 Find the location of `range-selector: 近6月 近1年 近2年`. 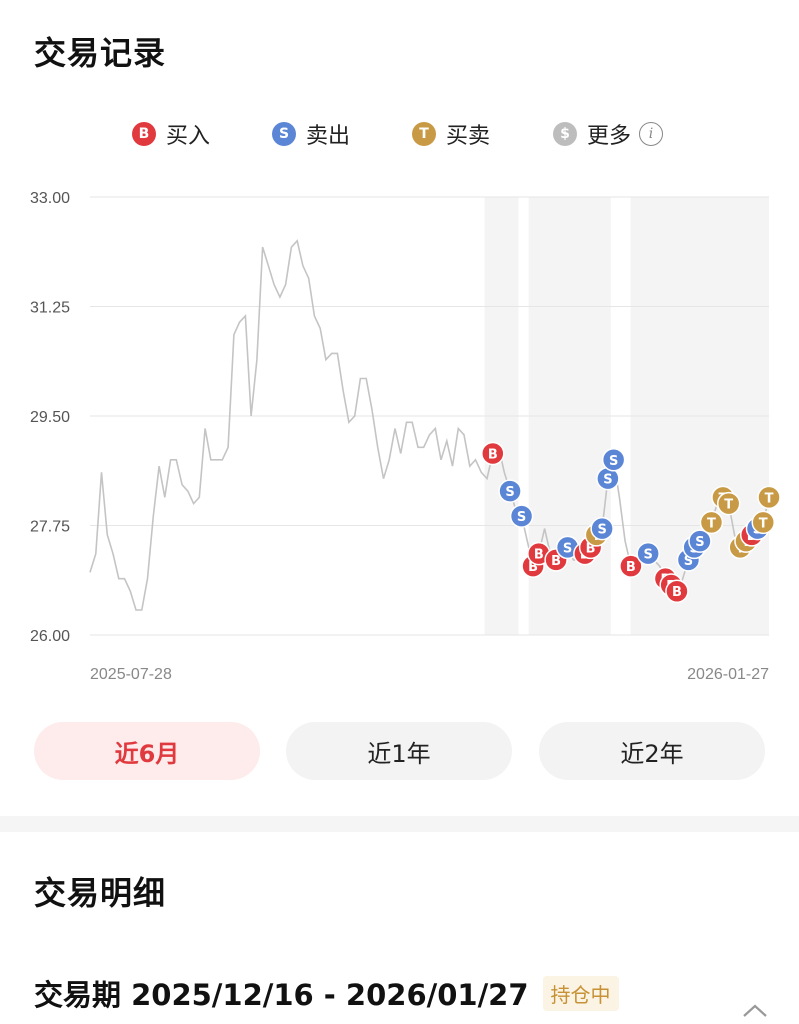

range-selector: 近6月 近1年 近2年 is located at coordinates (399, 751).